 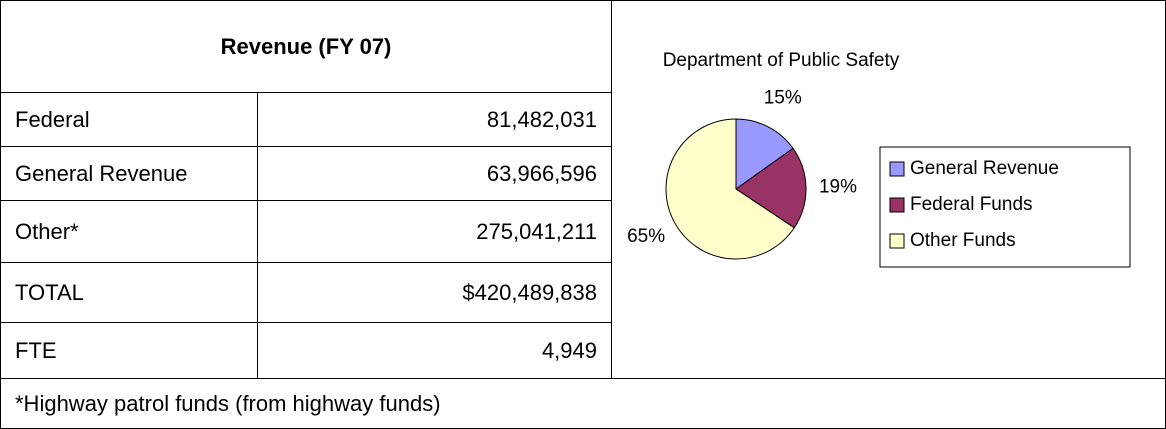 I want to click on row-value: 81,482,031, so click(x=434, y=119).